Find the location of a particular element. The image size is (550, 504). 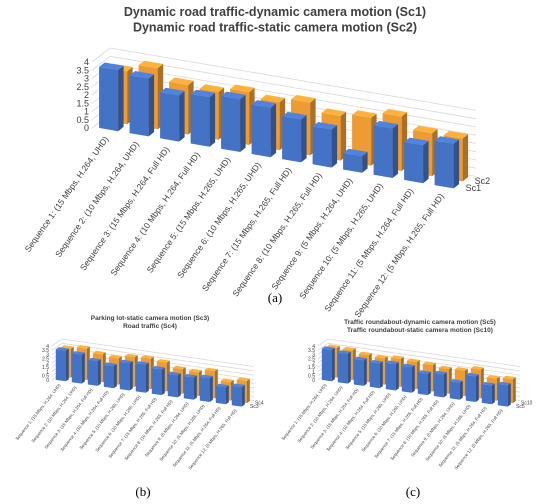

panel-label: (b) is located at coordinates (142, 491).